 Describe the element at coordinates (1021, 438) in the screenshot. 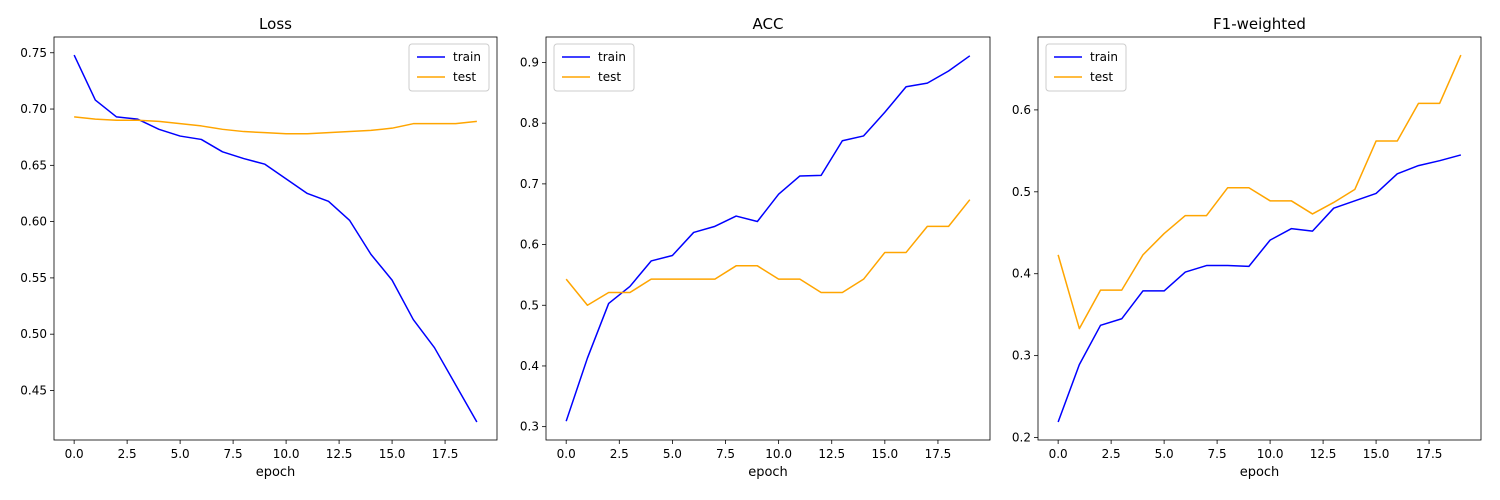

I see `y-tick-label: 0.2` at that location.